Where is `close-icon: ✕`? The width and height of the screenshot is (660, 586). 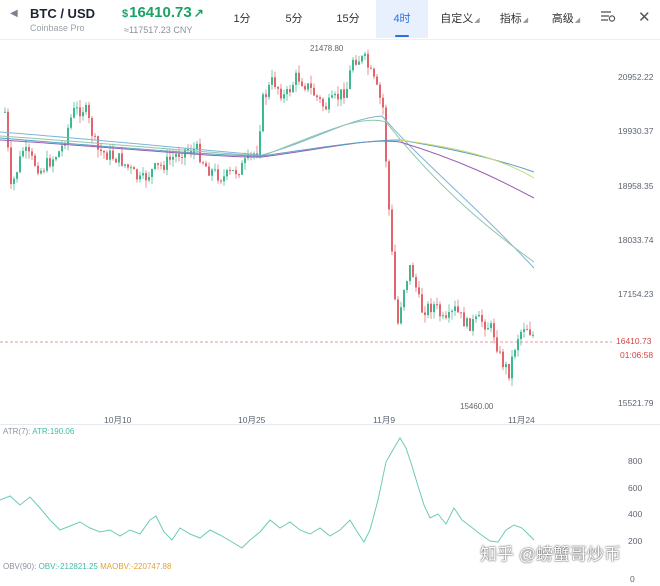 close-icon: ✕ is located at coordinates (644, 17).